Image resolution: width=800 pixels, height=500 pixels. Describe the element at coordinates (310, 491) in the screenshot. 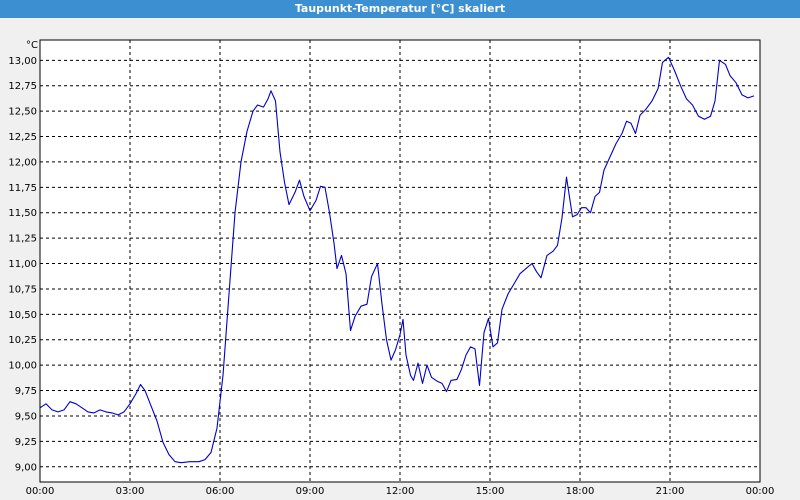

I see `x-tick-time: 09:00` at that location.